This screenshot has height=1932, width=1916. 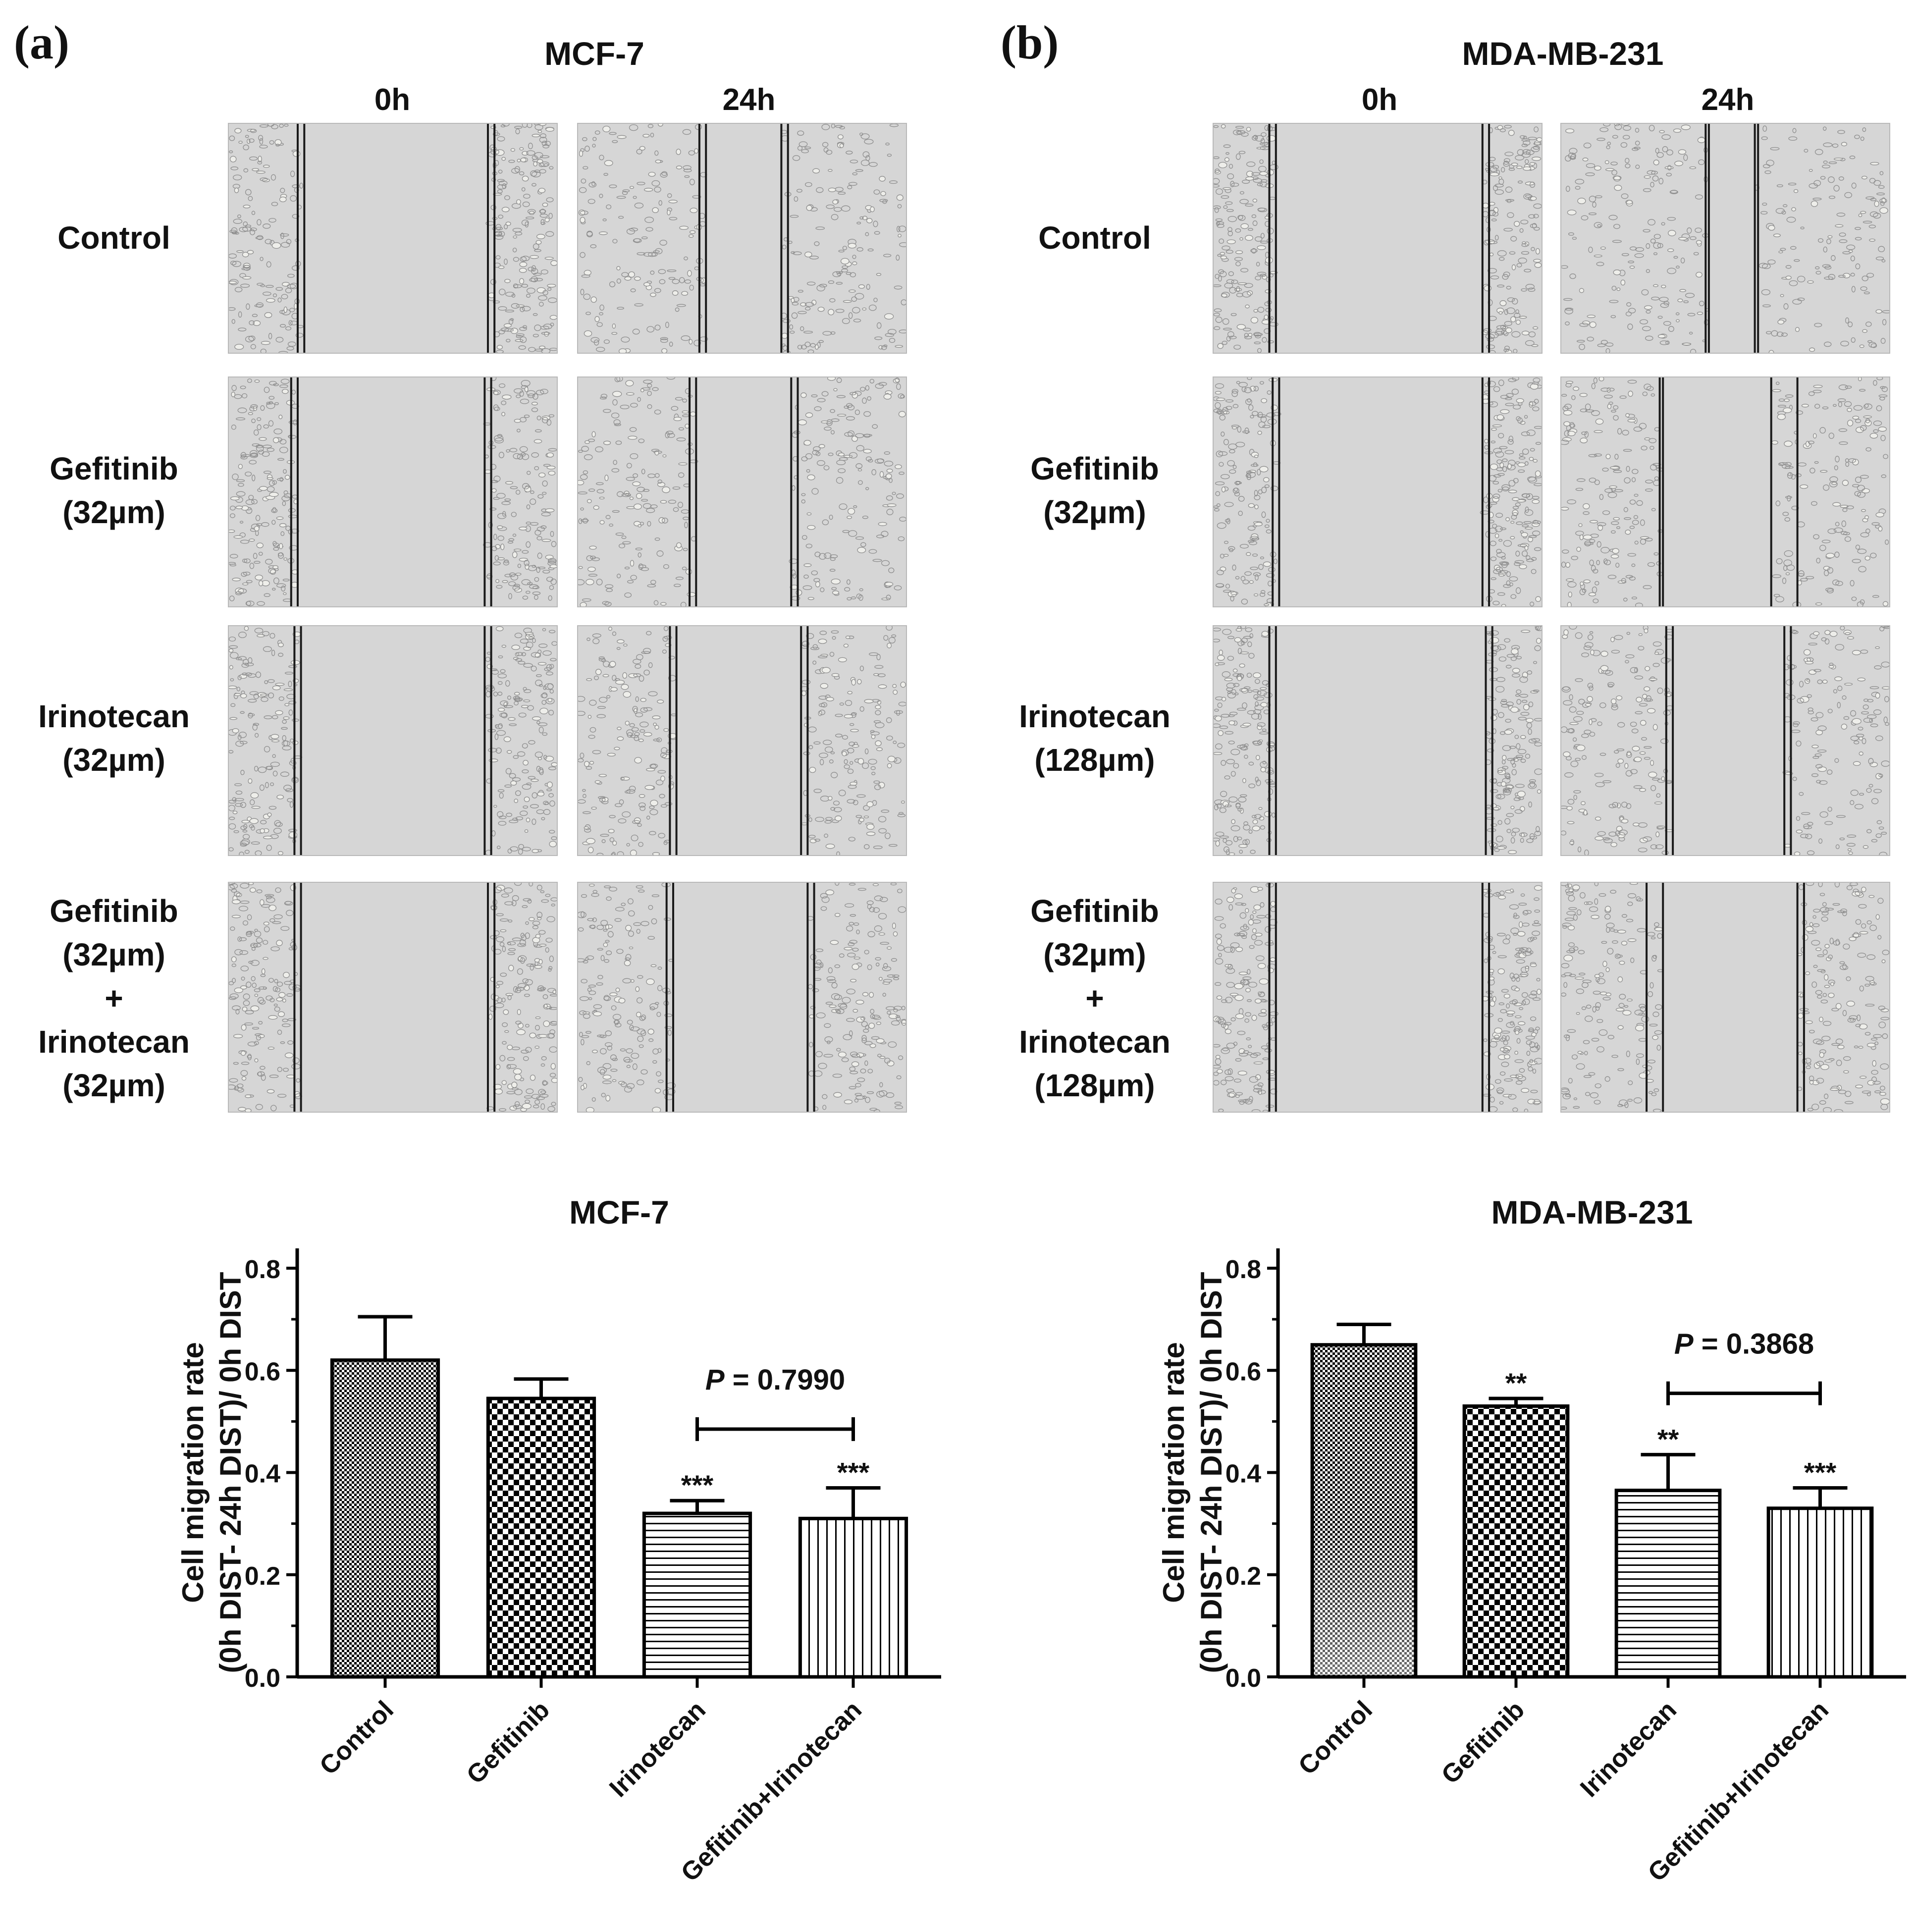 I want to click on micrograph-a-row3-24h, so click(x=742, y=740).